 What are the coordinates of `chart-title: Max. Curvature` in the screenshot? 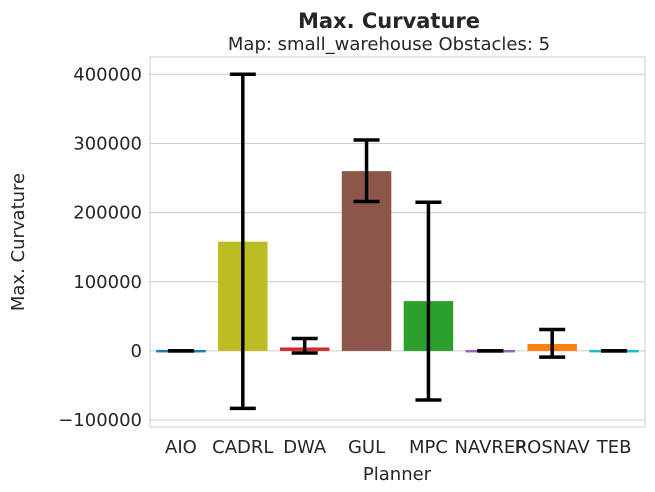 It's located at (389, 21).